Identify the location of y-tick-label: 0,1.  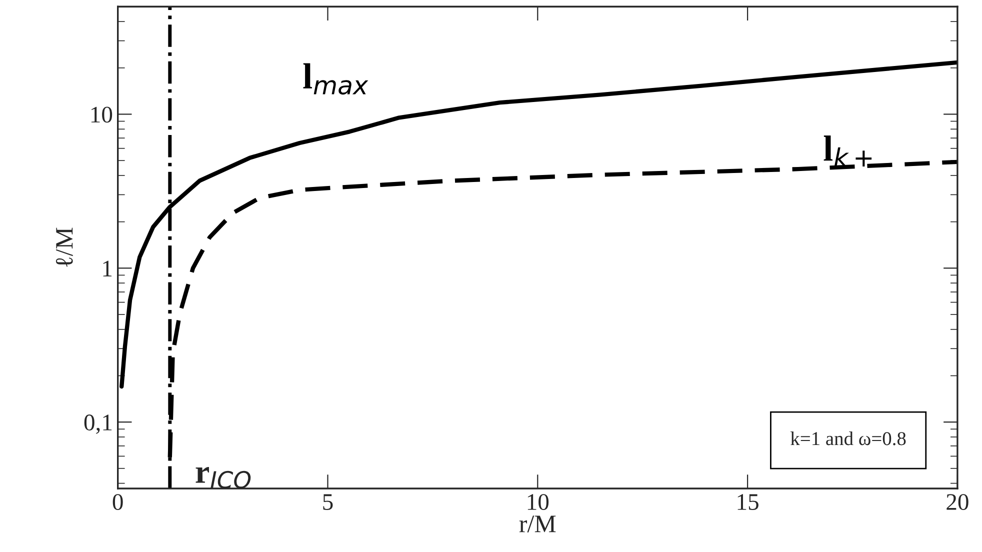
(98, 424).